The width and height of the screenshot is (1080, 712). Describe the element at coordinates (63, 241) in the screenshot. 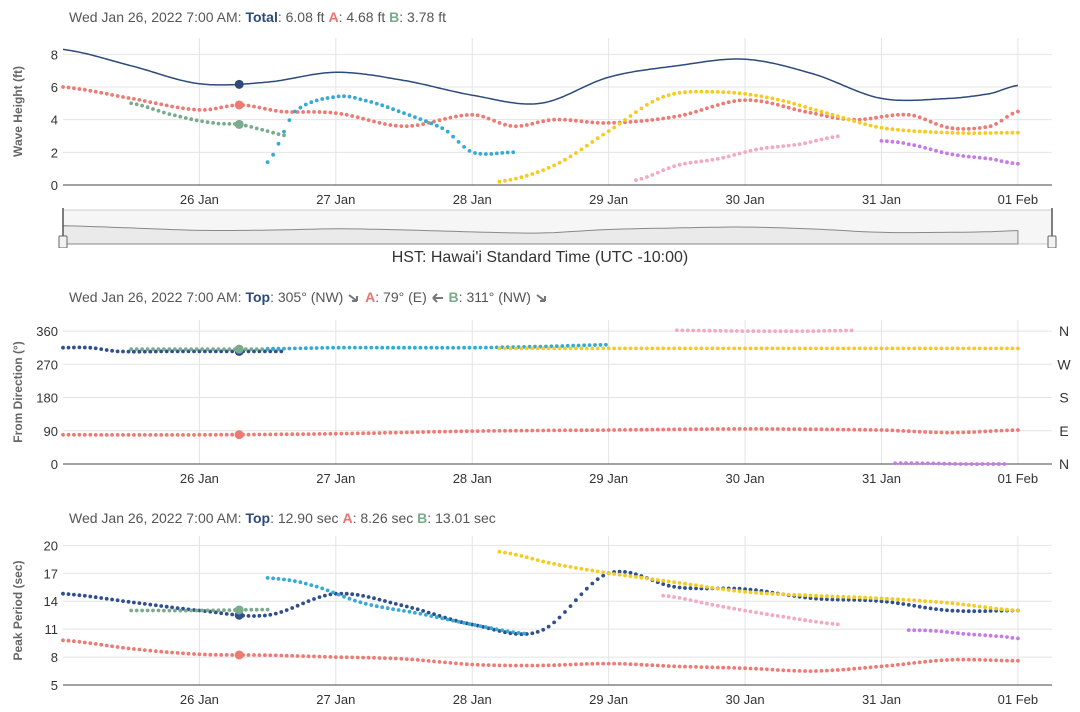

I see `navigator-handle-left` at that location.